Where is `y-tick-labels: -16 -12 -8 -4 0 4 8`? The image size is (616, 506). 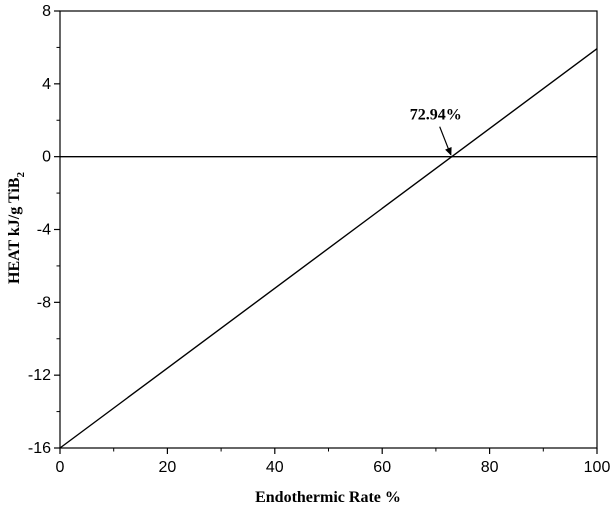
y-tick-labels: -16 -12 -8 -4 0 4 8 is located at coordinates (39, 230).